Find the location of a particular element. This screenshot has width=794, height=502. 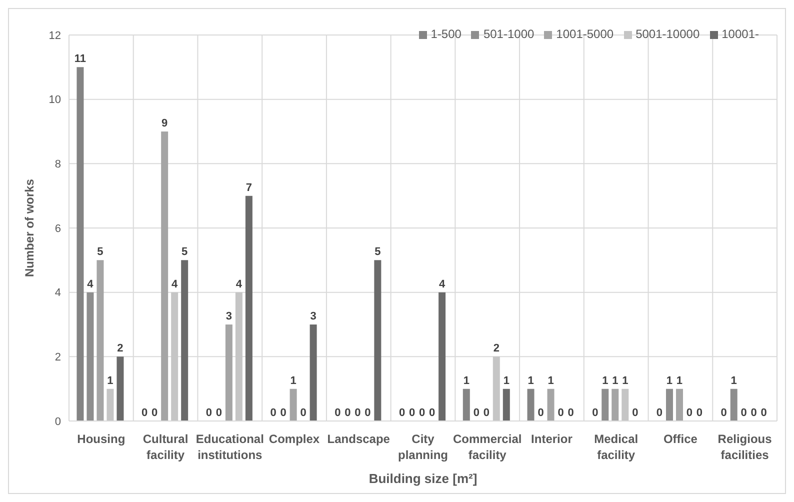

legend-label: 10001- is located at coordinates (740, 34).